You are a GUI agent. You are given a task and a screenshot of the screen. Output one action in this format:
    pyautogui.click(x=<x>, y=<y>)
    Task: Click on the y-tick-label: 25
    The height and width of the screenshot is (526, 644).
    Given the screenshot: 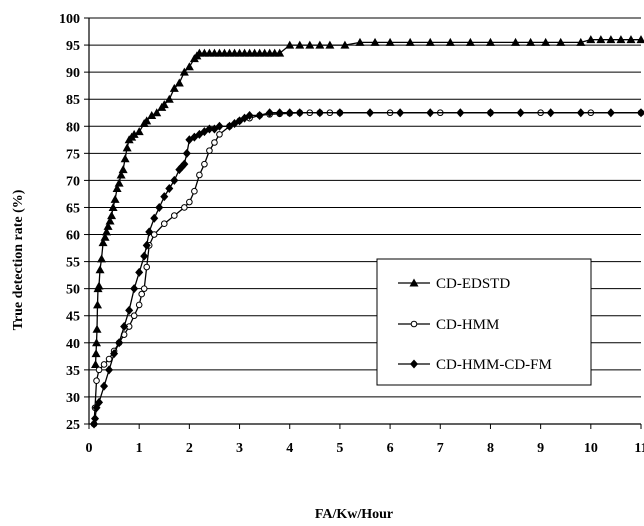 What is the action you would take?
    pyautogui.click(x=73, y=425)
    